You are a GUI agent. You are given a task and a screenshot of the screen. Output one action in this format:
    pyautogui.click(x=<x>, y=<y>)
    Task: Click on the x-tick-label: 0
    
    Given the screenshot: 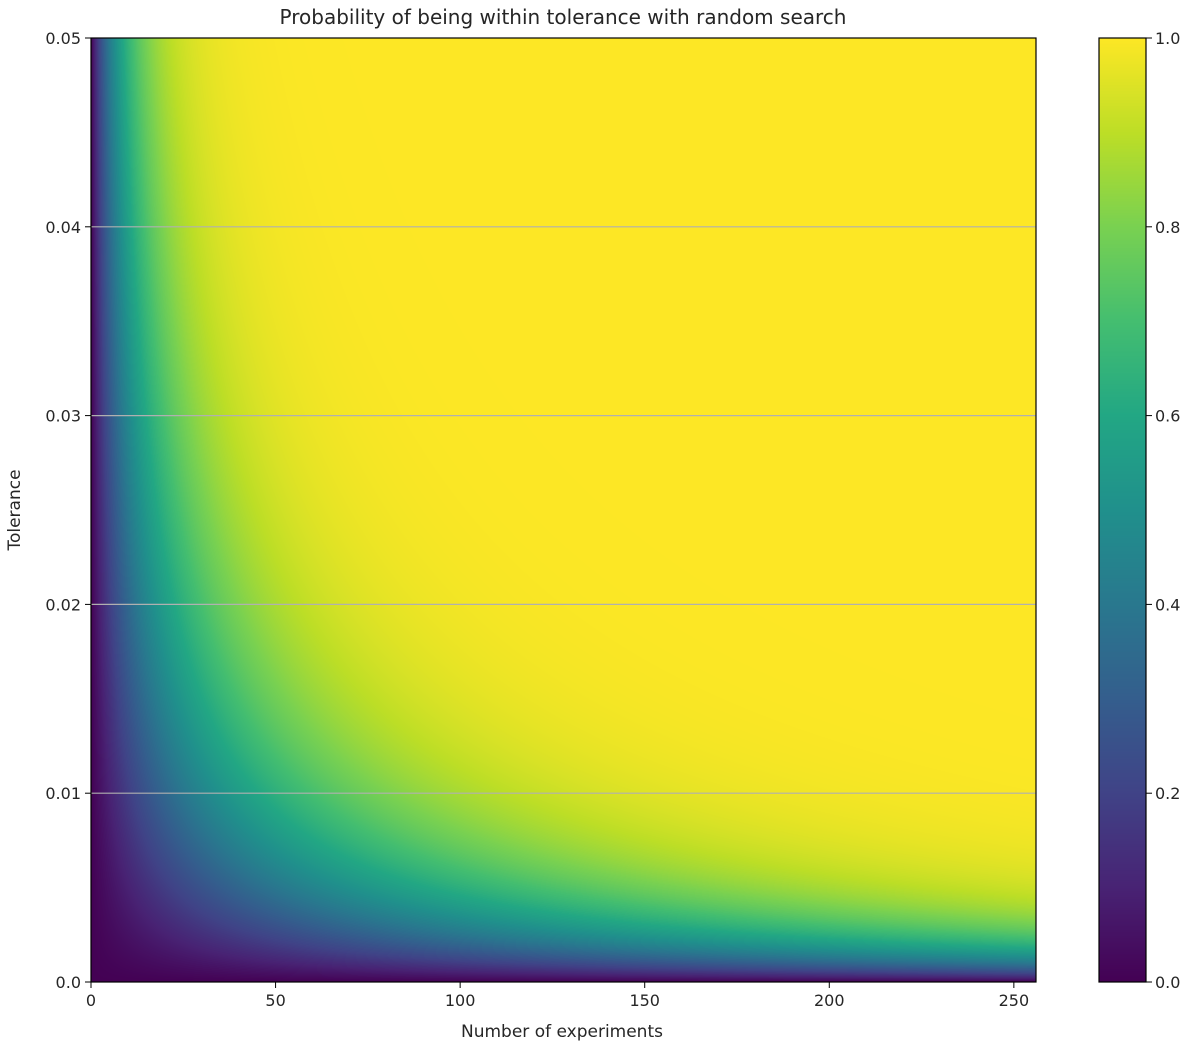 What is the action you would take?
    pyautogui.click(x=91, y=1000)
    